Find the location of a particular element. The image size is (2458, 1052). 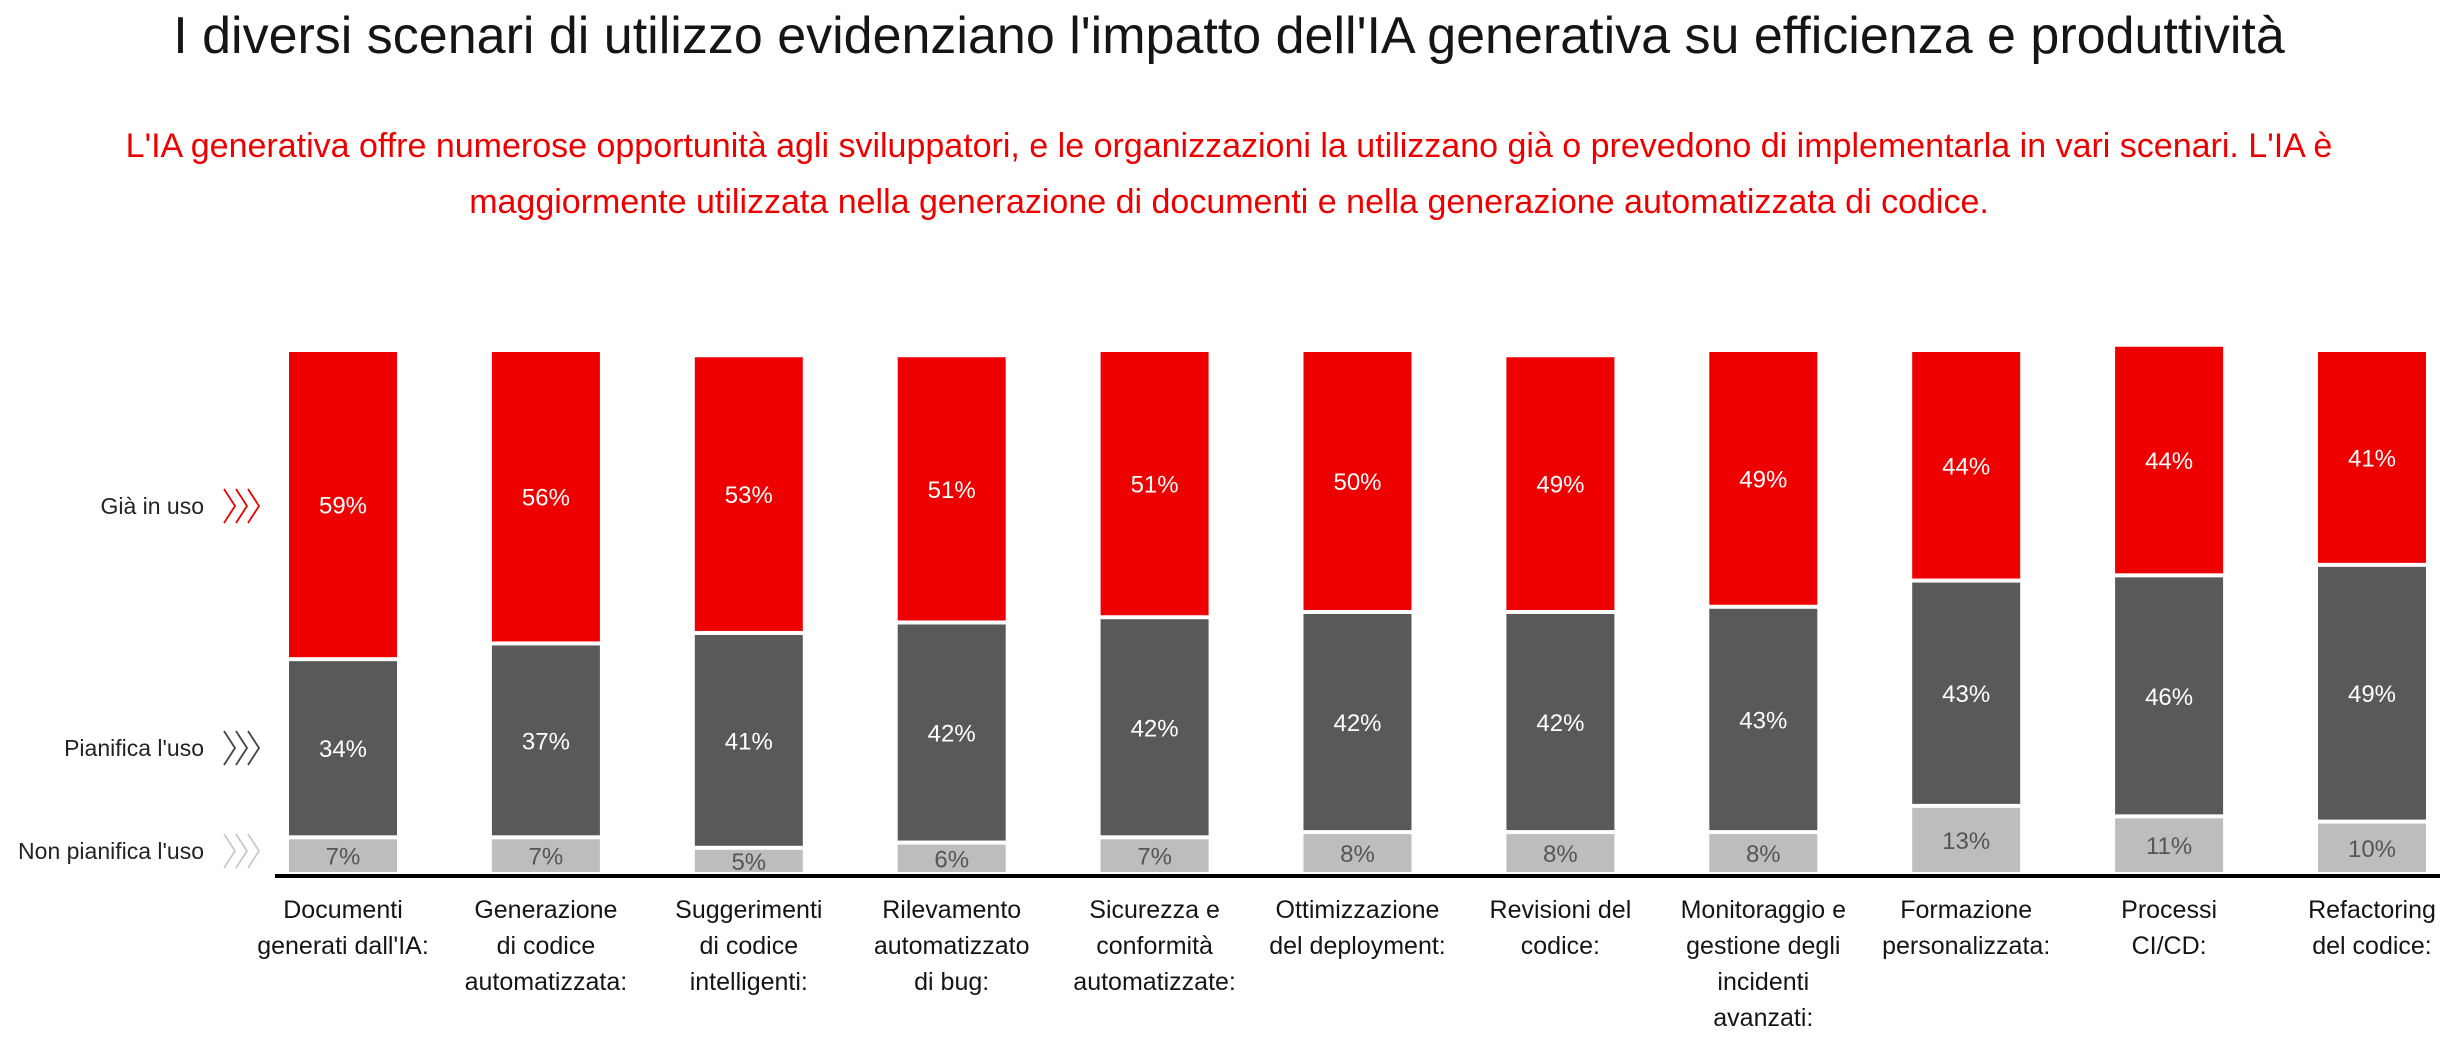

legend-label: Non pianifica l'uso is located at coordinates (111, 851).